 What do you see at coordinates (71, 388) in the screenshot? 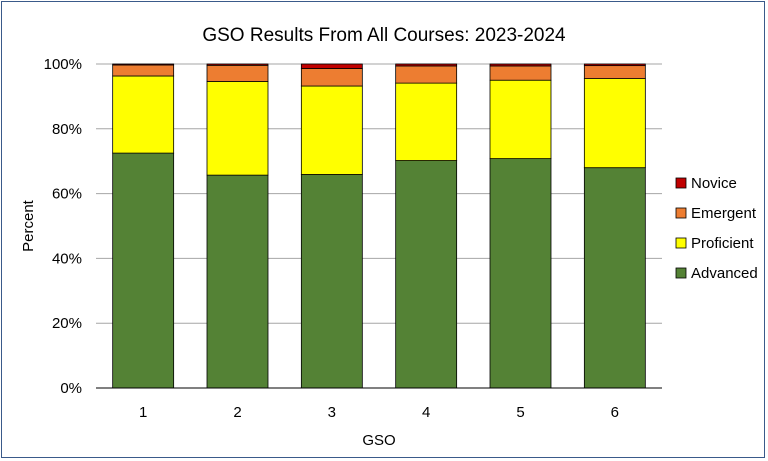
I see `y-tick-label: 0%` at bounding box center [71, 388].